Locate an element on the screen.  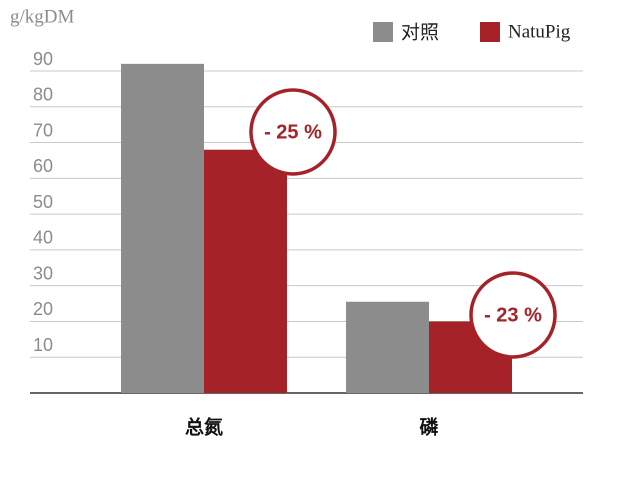
y-tick-label: 40 is located at coordinates (43, 238).